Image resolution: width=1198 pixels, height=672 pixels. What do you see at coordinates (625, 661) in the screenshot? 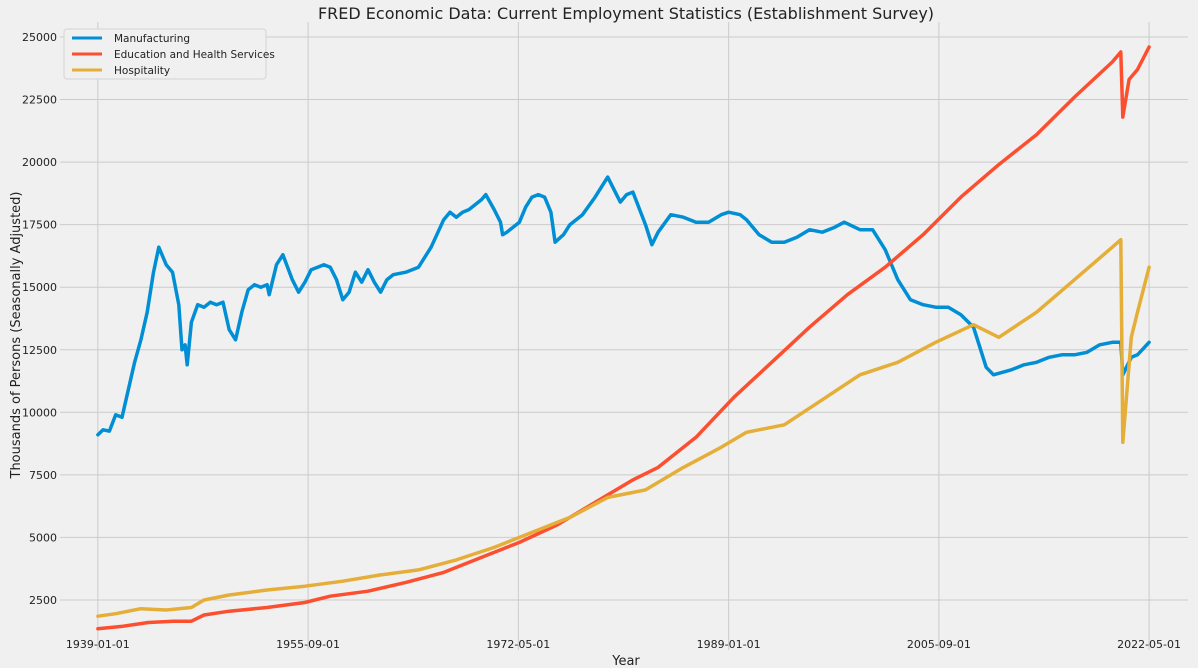
I see `x-axis-label: Year` at bounding box center [625, 661].